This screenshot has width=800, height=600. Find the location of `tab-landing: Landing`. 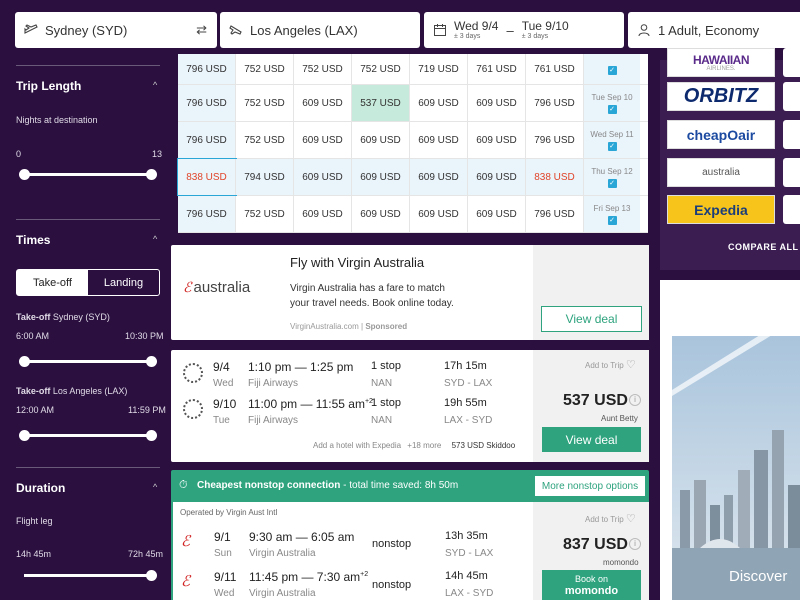

tab-landing: Landing is located at coordinates (123, 282).